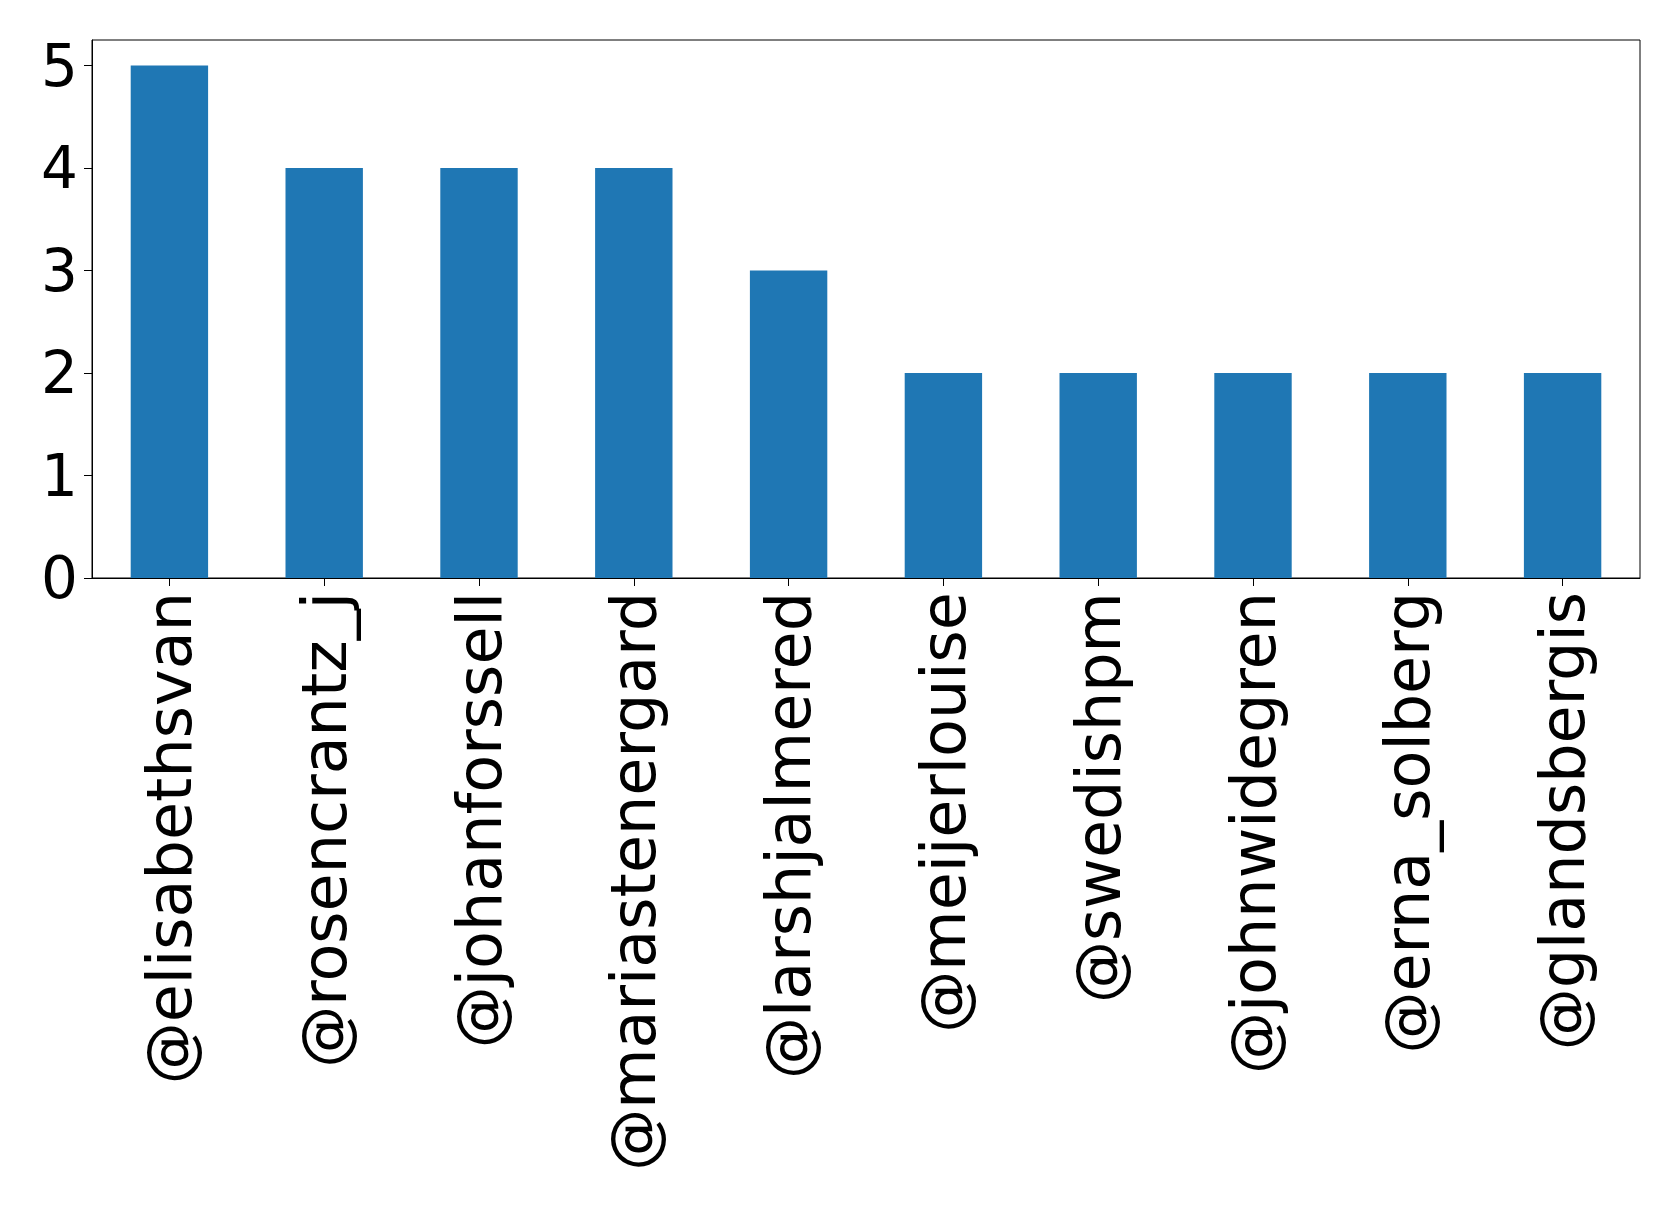 The image size is (1679, 1211). Describe the element at coordinates (479, 820) in the screenshot. I see `x-tick-label: @johanforssell` at that location.